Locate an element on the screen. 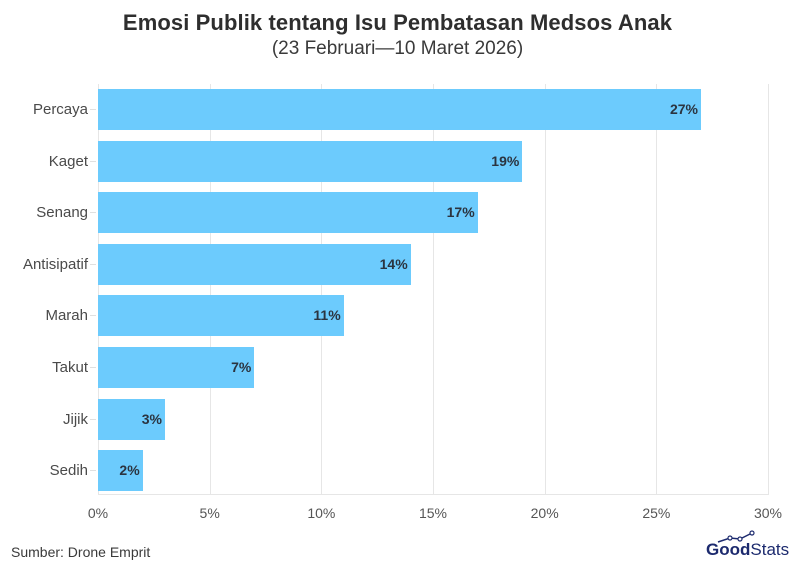 Image resolution: width=795 pixels, height=575 pixels. chart-subtitle: (23 Februari—10 Maret 2026) is located at coordinates (397, 48).